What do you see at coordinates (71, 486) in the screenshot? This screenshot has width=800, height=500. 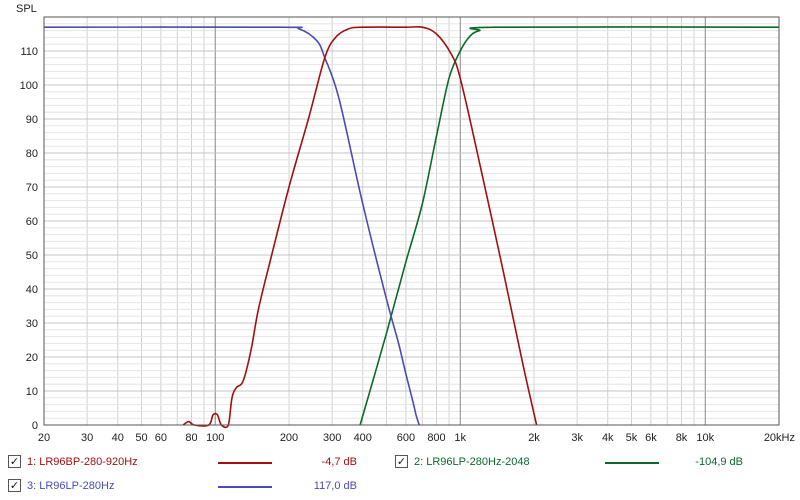 I see `series-3-label: 3: LR96LP-280Hz` at bounding box center [71, 486].